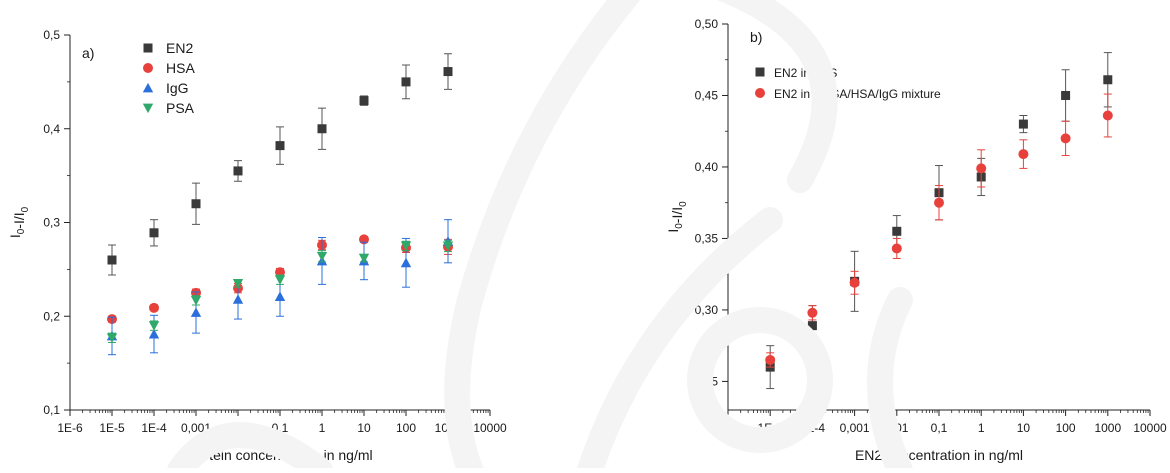  I want to click on y-tick-label: 0,25, so click(707, 381).